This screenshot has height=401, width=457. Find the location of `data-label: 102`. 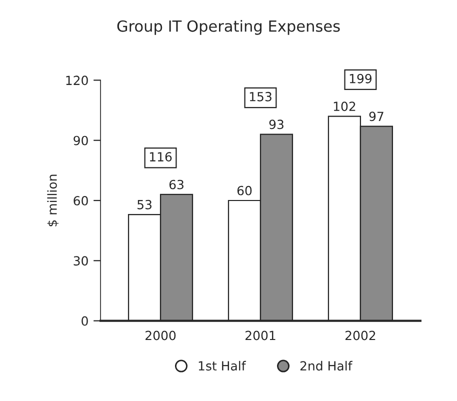

data-label: 102 is located at coordinates (345, 107).